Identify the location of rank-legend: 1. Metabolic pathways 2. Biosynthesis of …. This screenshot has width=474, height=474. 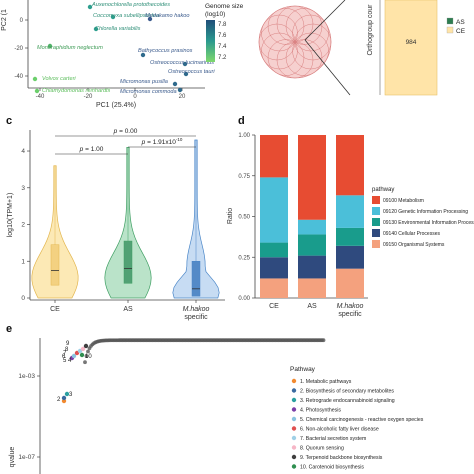
(357, 424).